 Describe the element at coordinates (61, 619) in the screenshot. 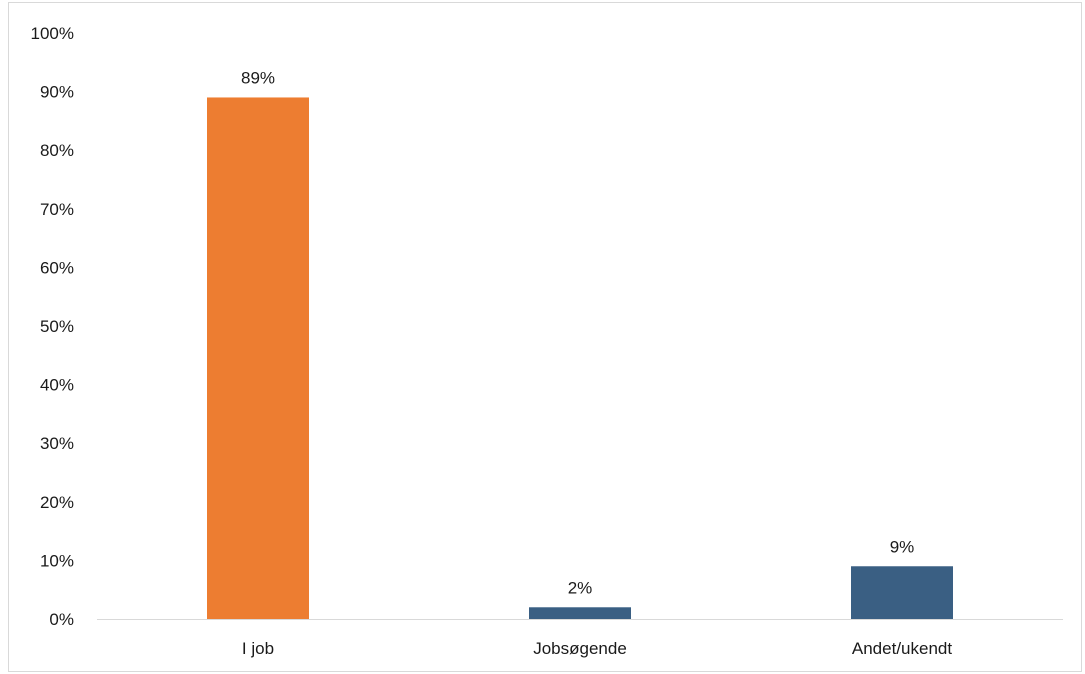

I see `y-tick-label: 0%` at that location.